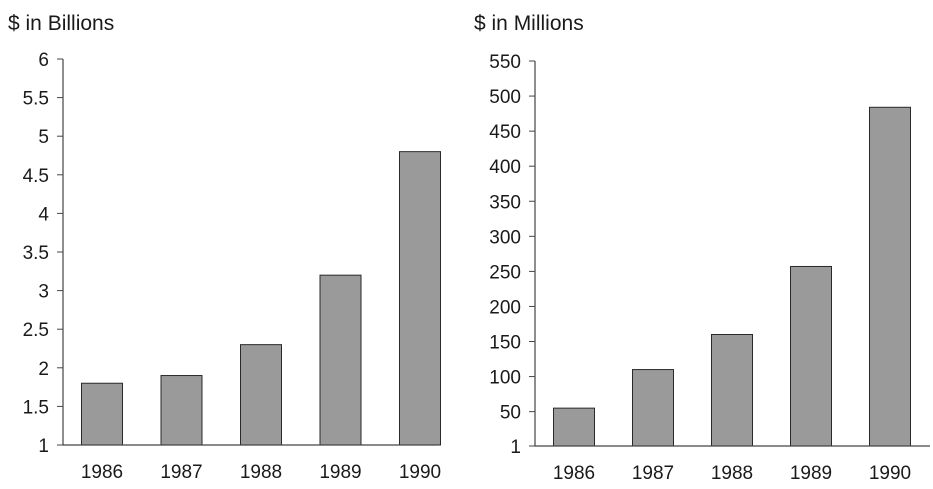 Image resolution: width=933 pixels, height=489 pixels. Describe the element at coordinates (505, 343) in the screenshot. I see `millions-y-tick-label: 150` at that location.